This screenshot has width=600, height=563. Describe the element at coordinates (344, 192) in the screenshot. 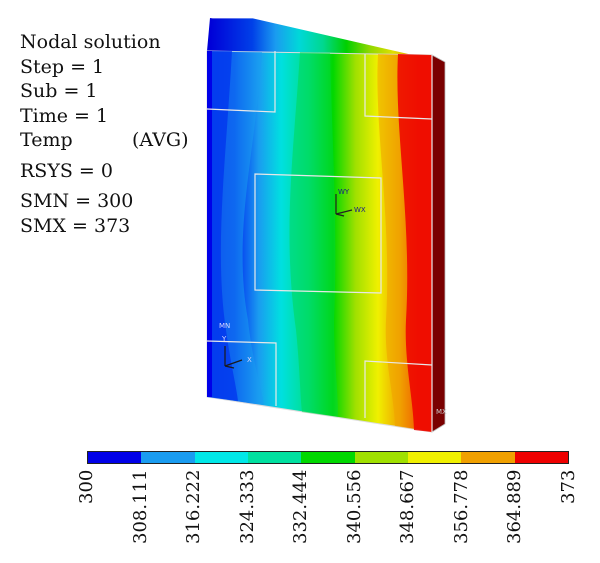

I see `triad-wy-label: WY` at that location.